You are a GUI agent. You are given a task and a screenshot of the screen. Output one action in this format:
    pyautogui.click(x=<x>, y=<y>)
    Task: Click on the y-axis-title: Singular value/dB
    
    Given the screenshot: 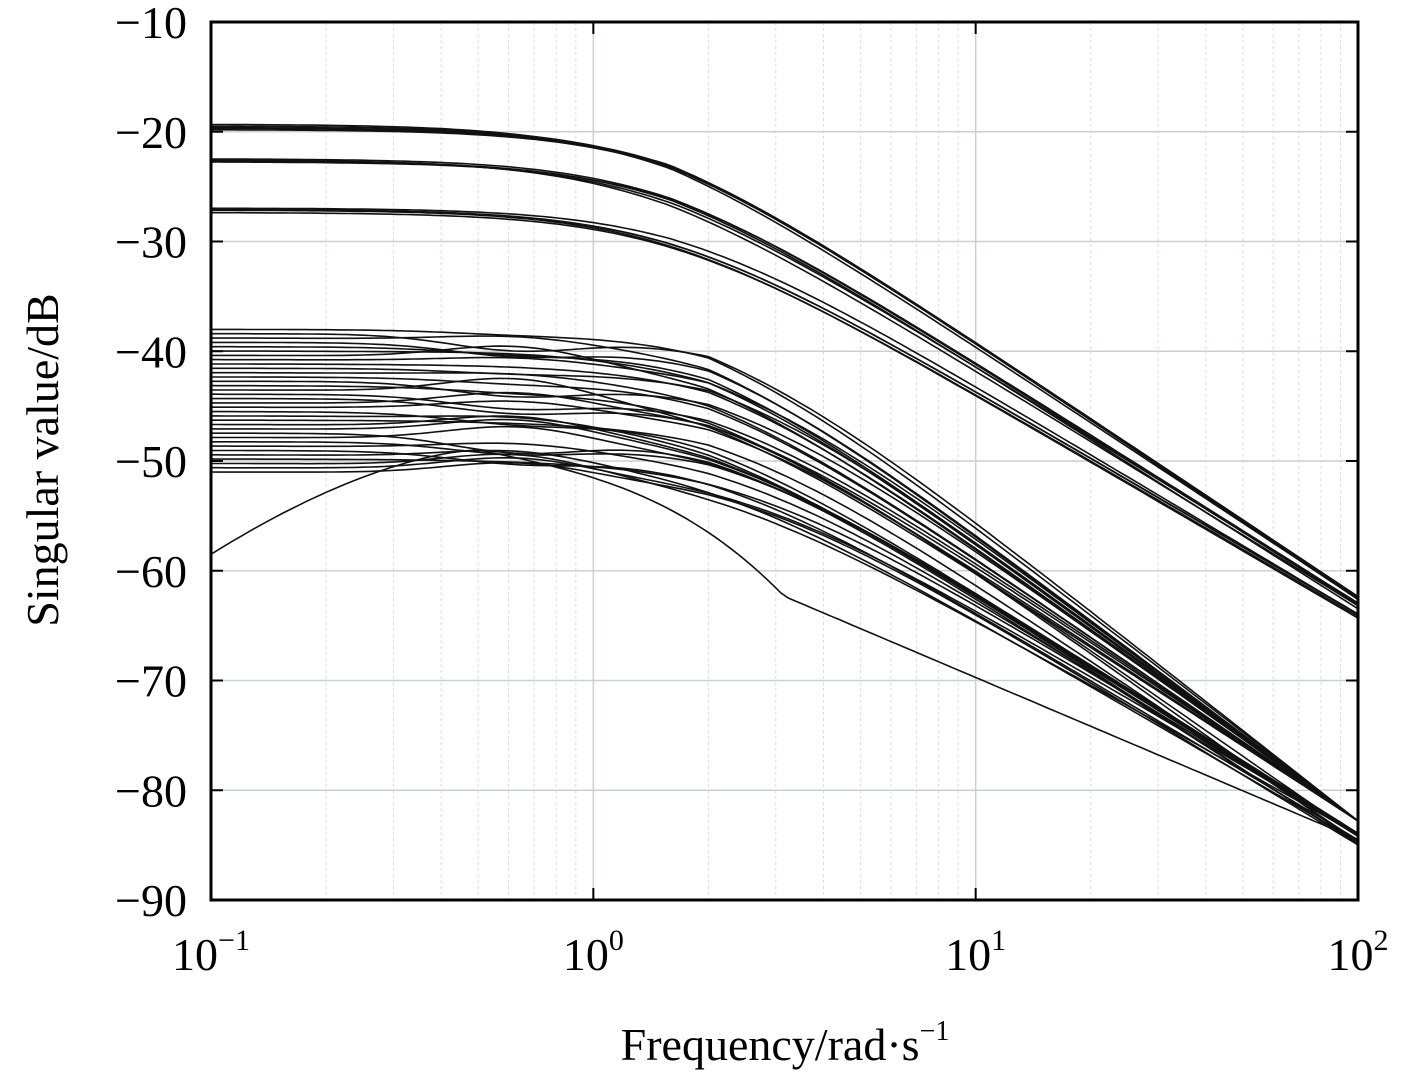 What is the action you would take?
    pyautogui.click(x=42, y=459)
    